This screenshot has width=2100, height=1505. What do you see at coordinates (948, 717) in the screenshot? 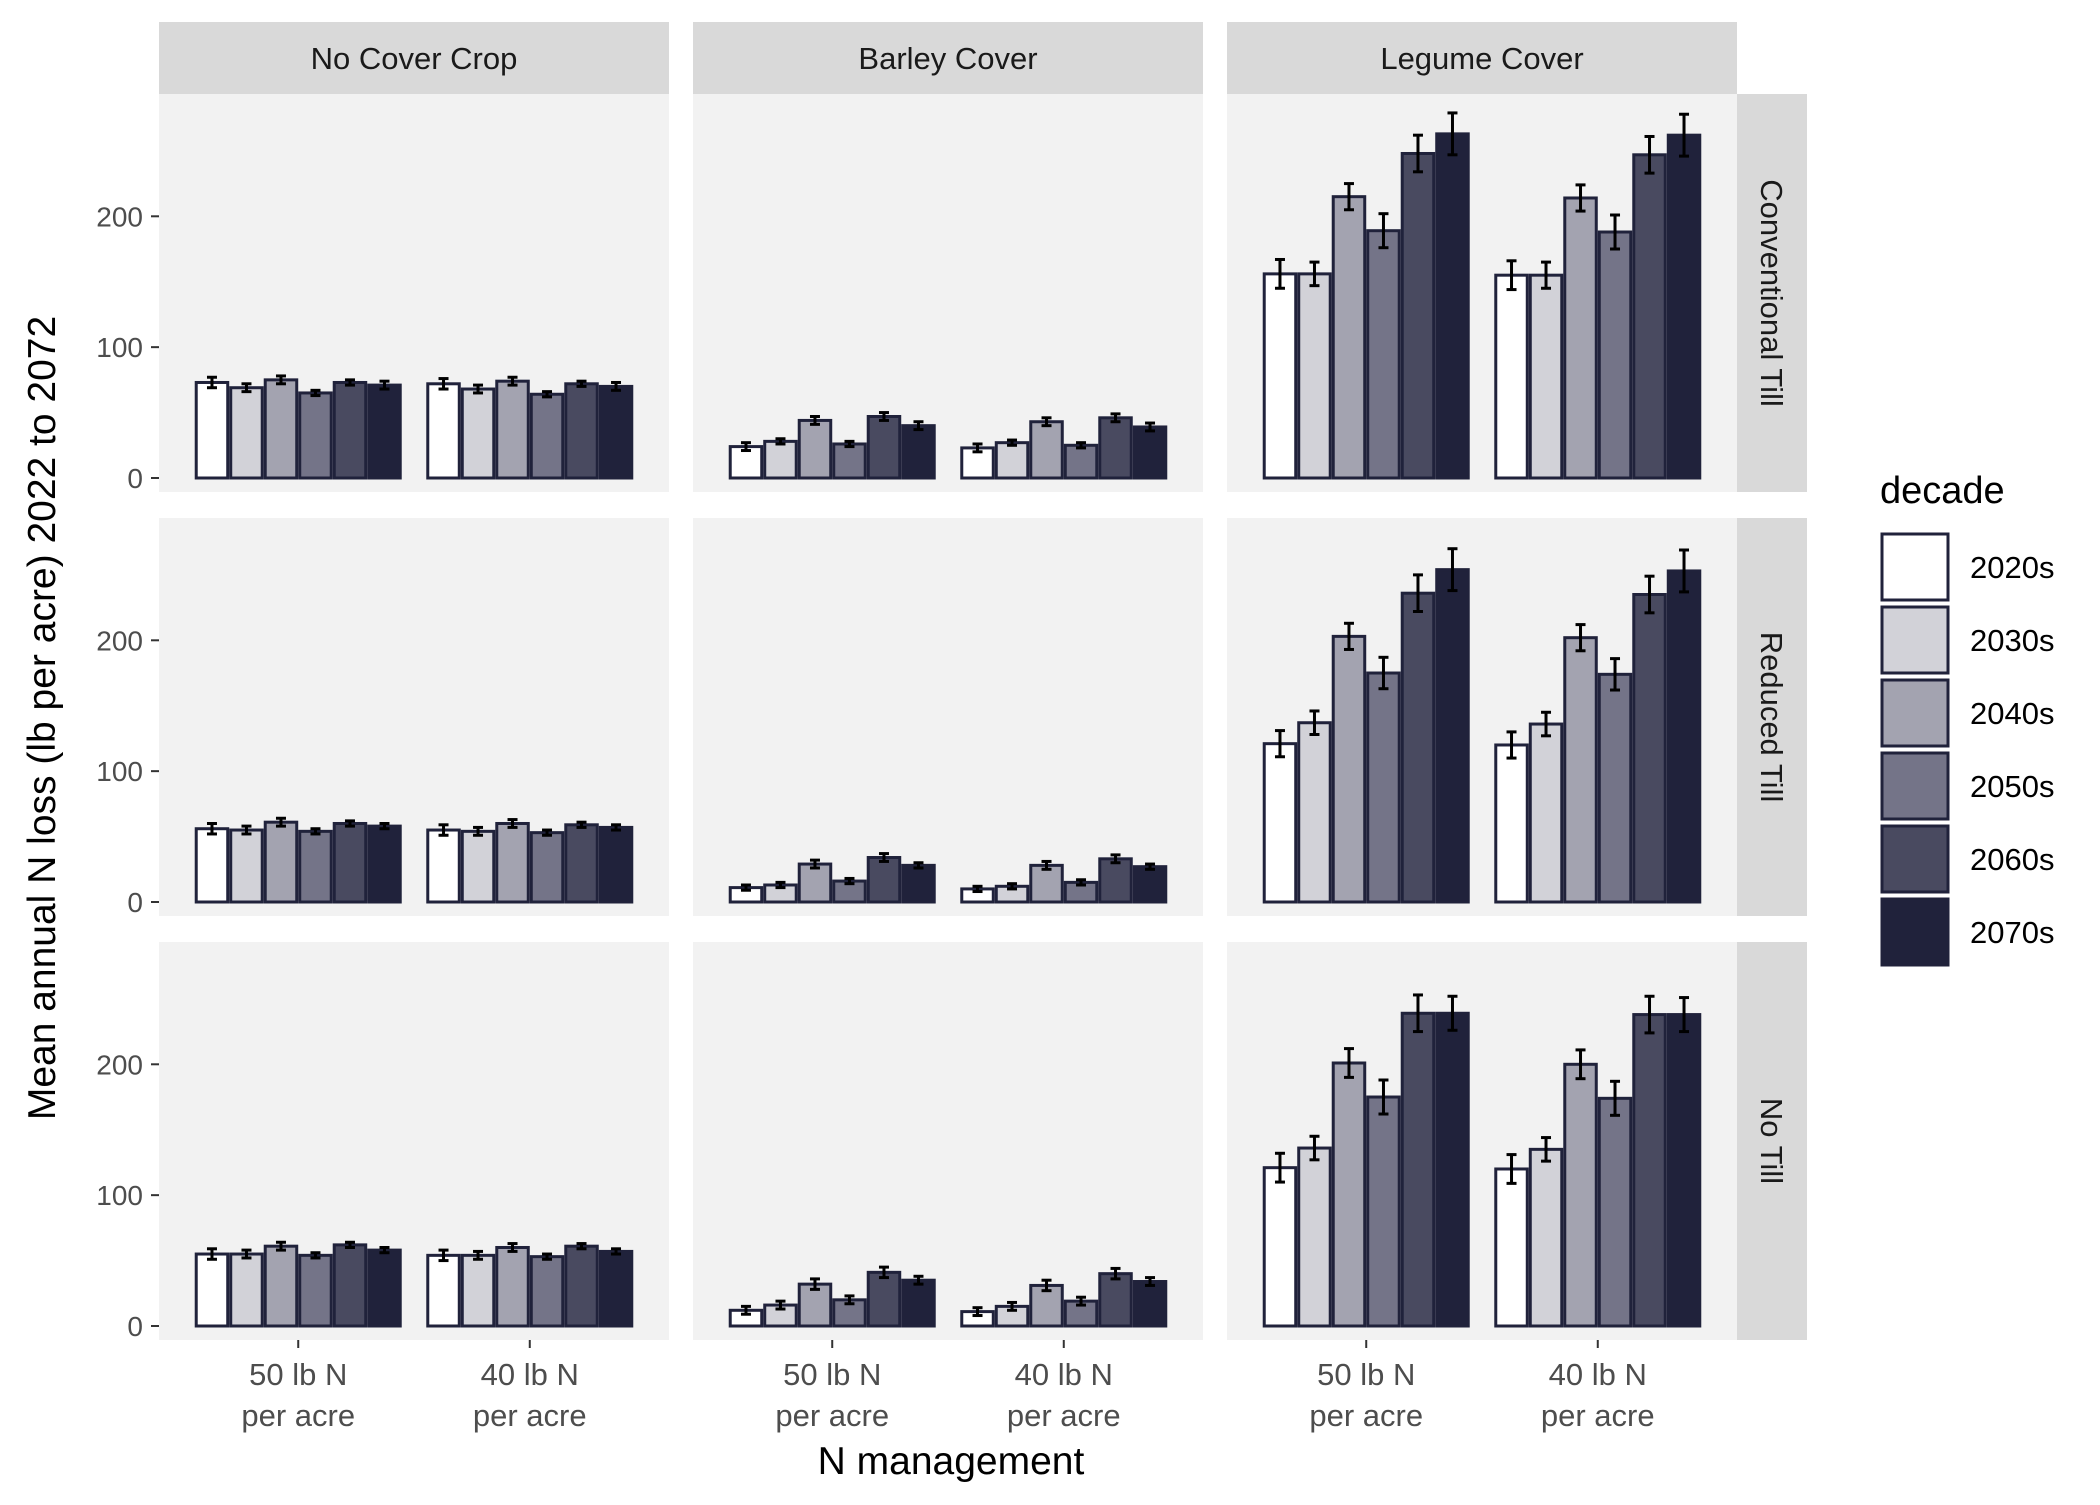
I see `panel-background` at bounding box center [948, 717].